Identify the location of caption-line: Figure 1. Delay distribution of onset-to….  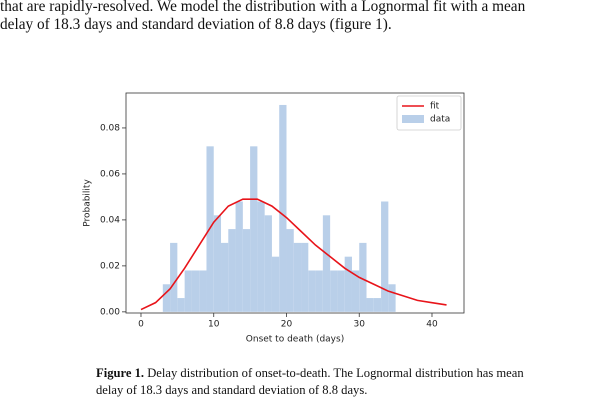
(310, 373).